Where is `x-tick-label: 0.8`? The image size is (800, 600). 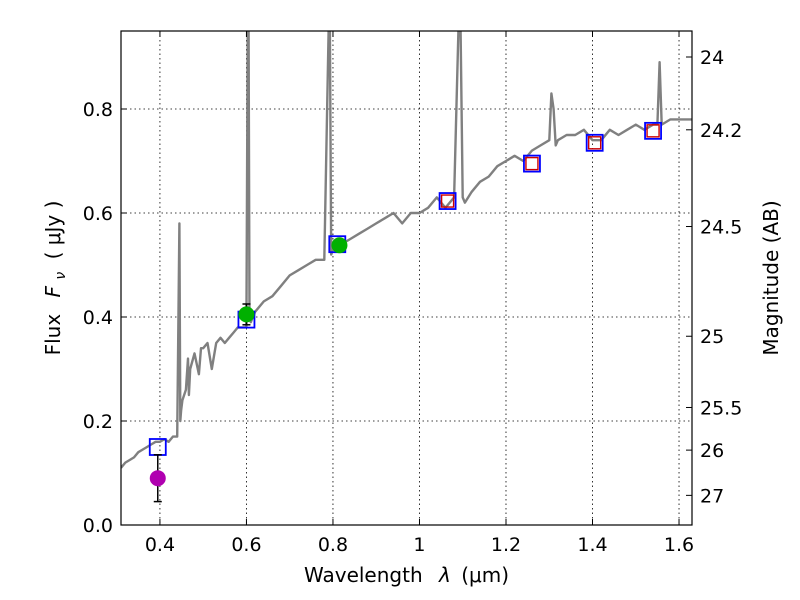
x-tick-label: 0.8 is located at coordinates (333, 545).